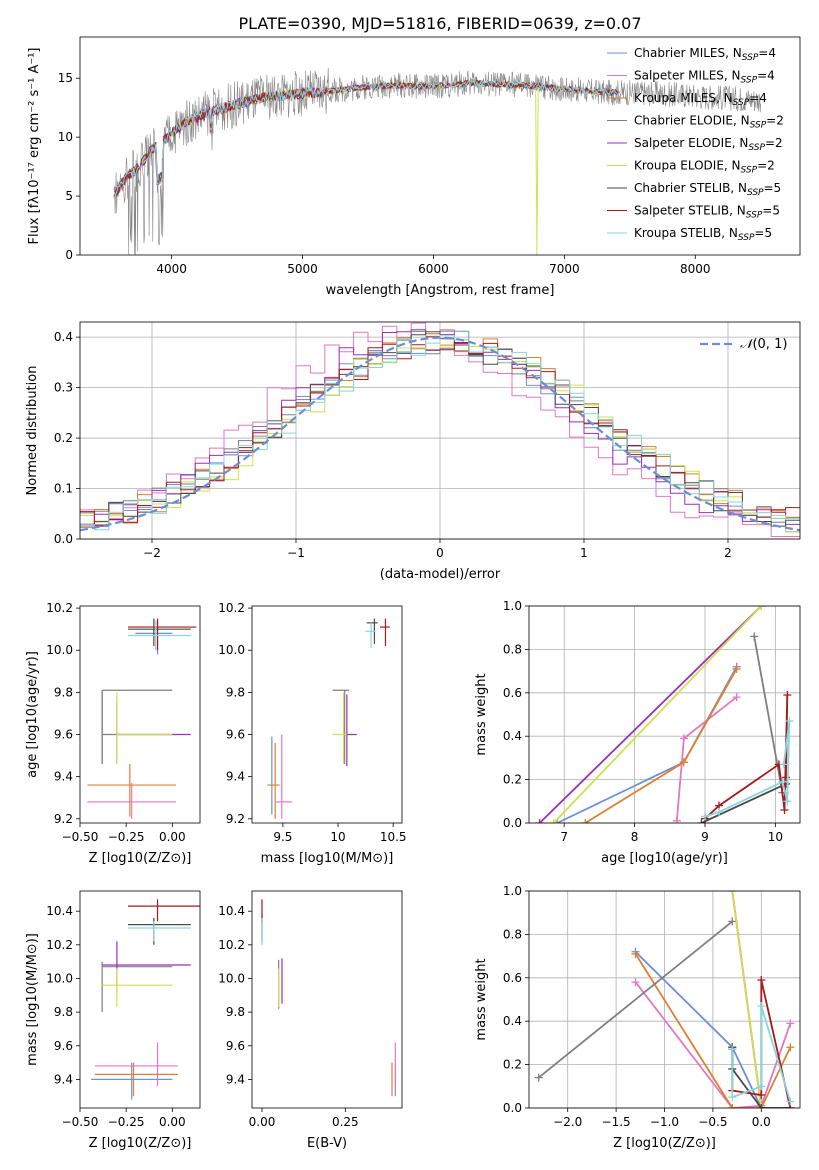 The height and width of the screenshot is (1170, 819). Describe the element at coordinates (63, 388) in the screenshot. I see `y-tick-label: 0.3` at that location.